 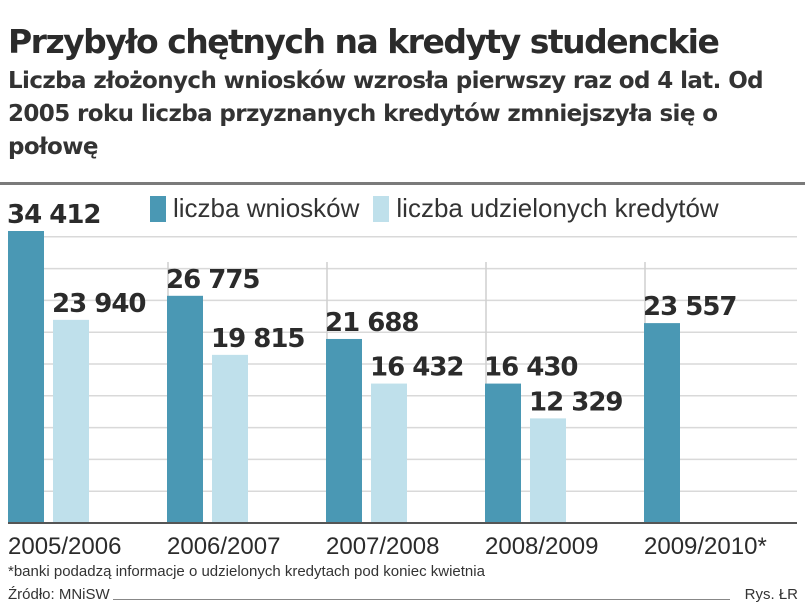 I want to click on chart-title: Przybyło chętnych na kredyty studenckie, so click(x=364, y=41).